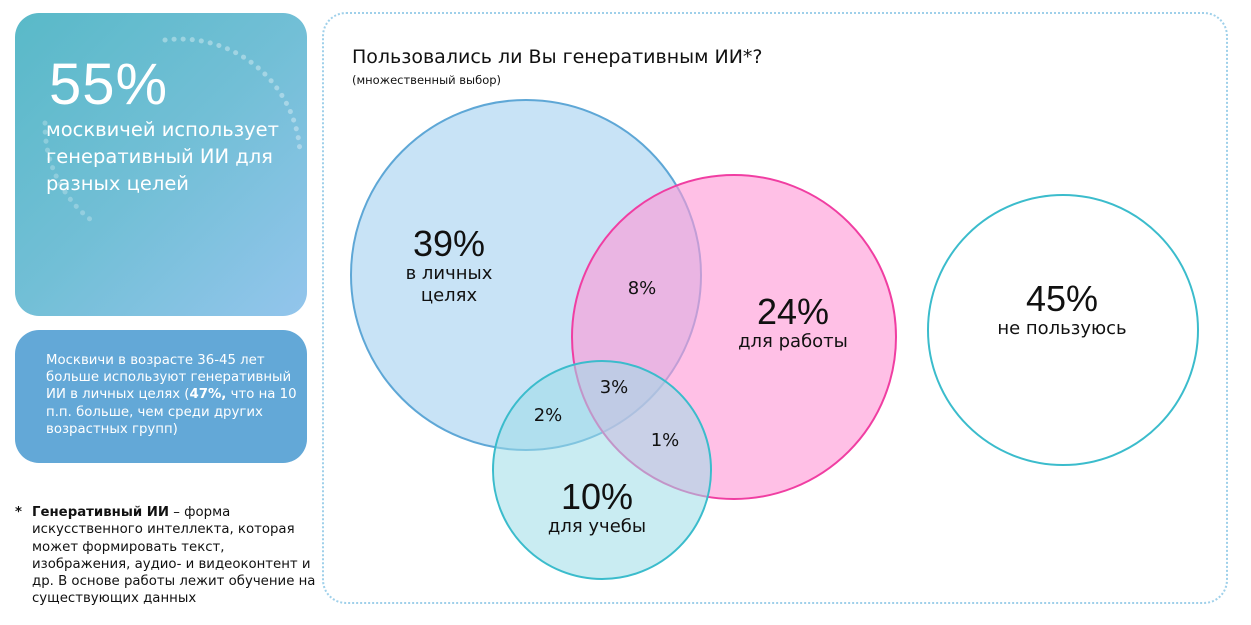  What do you see at coordinates (427, 80) in the screenshot?
I see `chart-subtitle: (множественный выбор)` at bounding box center [427, 80].